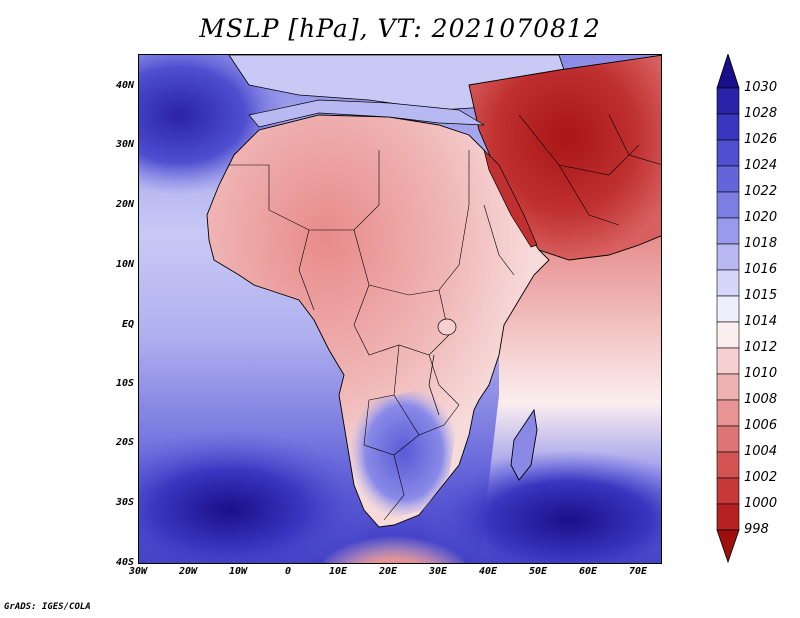 The image size is (800, 618). What do you see at coordinates (124, 502) in the screenshot?
I see `lat-label: 30S` at bounding box center [124, 502].